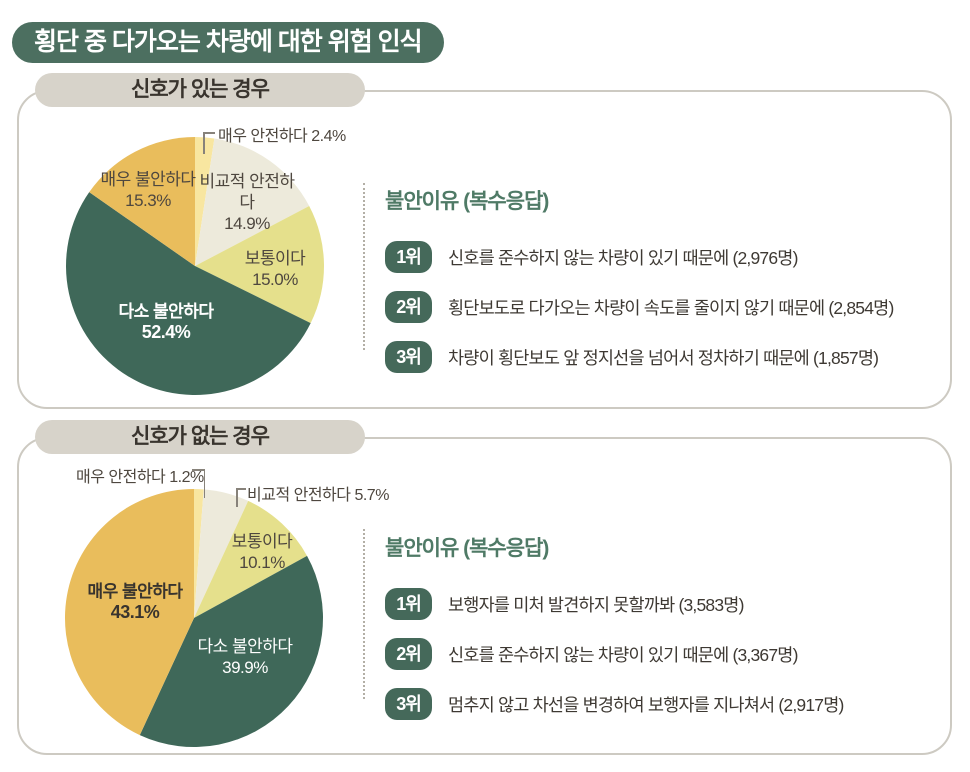 The width and height of the screenshot is (970, 772). What do you see at coordinates (671, 307) in the screenshot?
I see `reason-text: 횡단보도로 다가오는 차량이 속도를 줄이지 않기 때문에 (2,854명)` at bounding box center [671, 307].